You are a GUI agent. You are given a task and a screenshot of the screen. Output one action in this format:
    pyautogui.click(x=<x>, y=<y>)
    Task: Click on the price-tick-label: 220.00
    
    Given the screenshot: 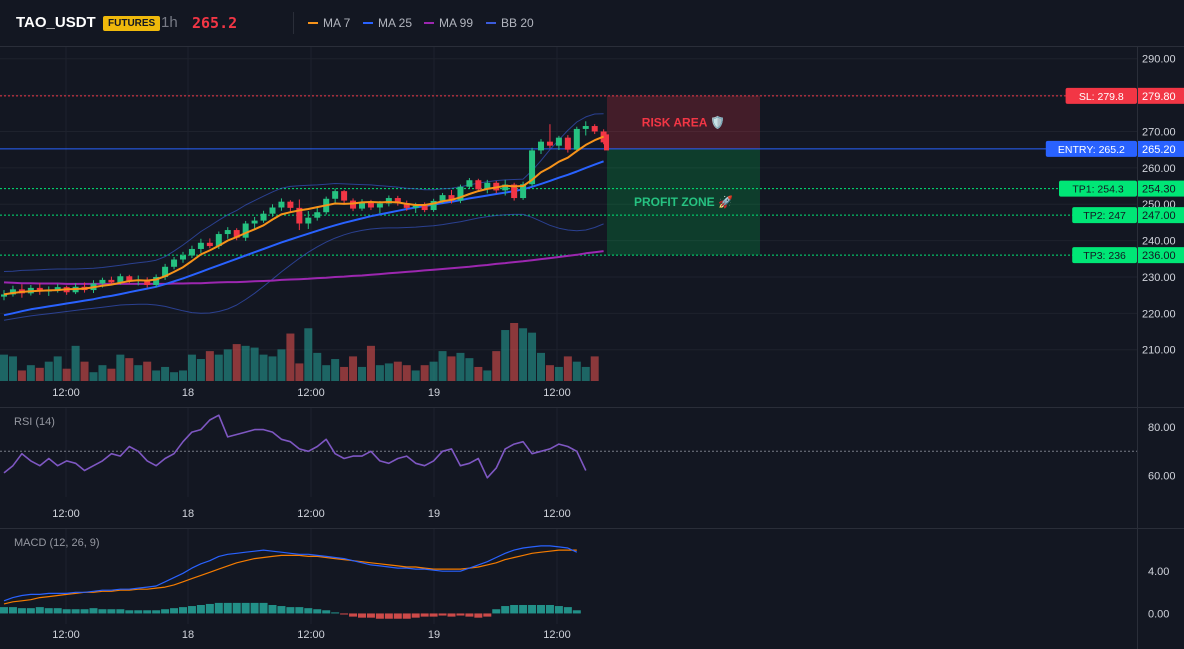 What is the action you would take?
    pyautogui.click(x=1159, y=314)
    